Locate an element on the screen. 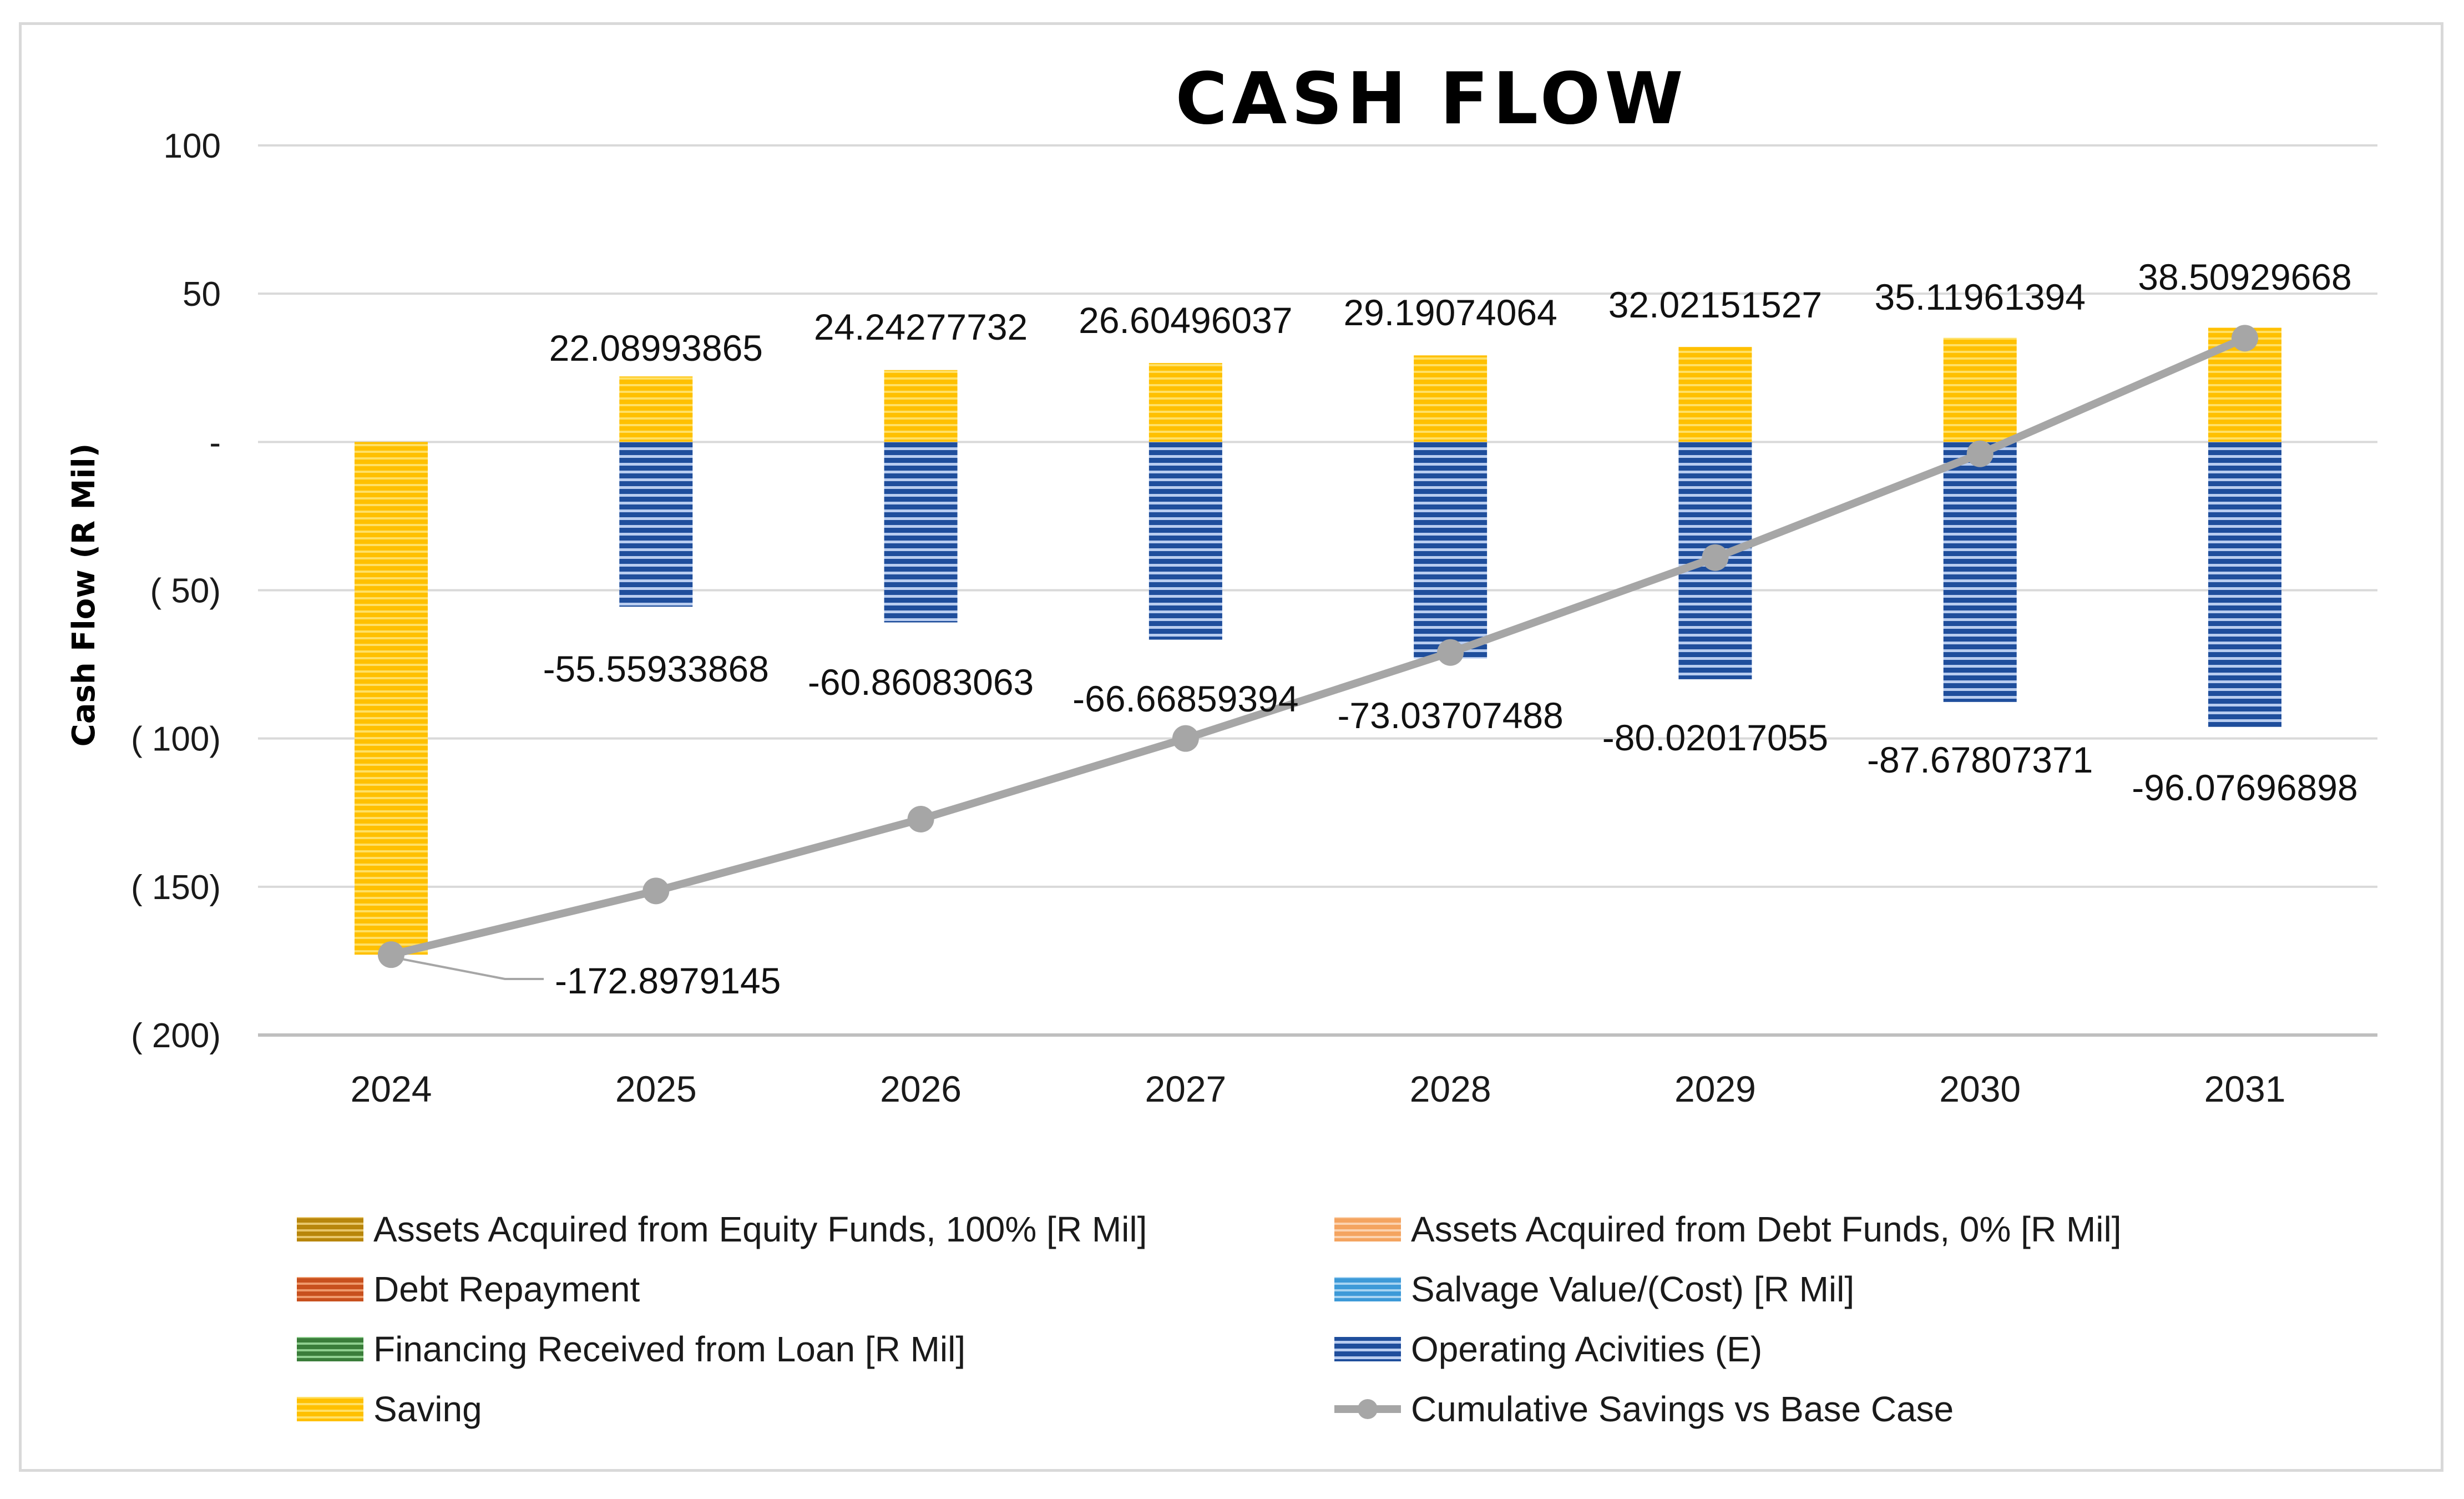 Image resolution: width=2464 pixels, height=1499 pixels. legend-label: Financing Received from Loan [R Mil] is located at coordinates (669, 1349).